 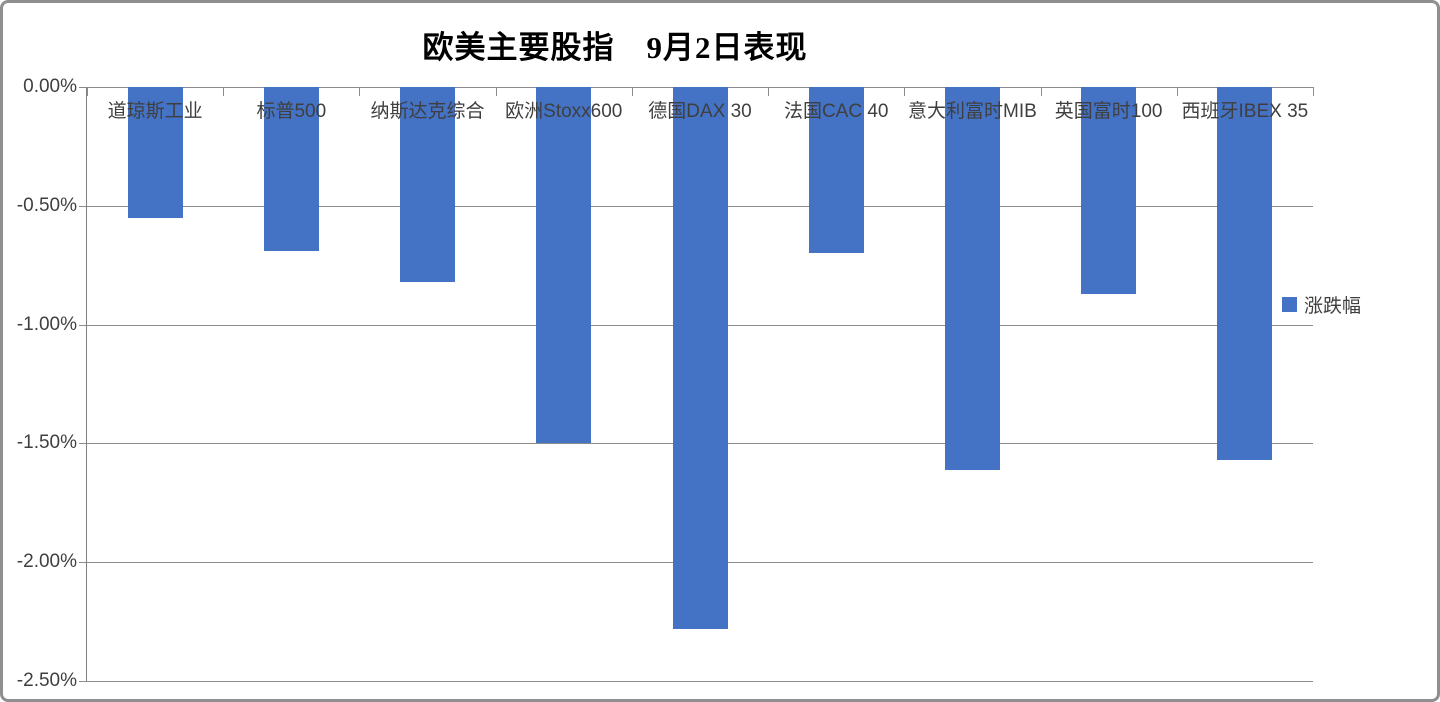 I want to click on y-axis-line, so click(x=86, y=384).